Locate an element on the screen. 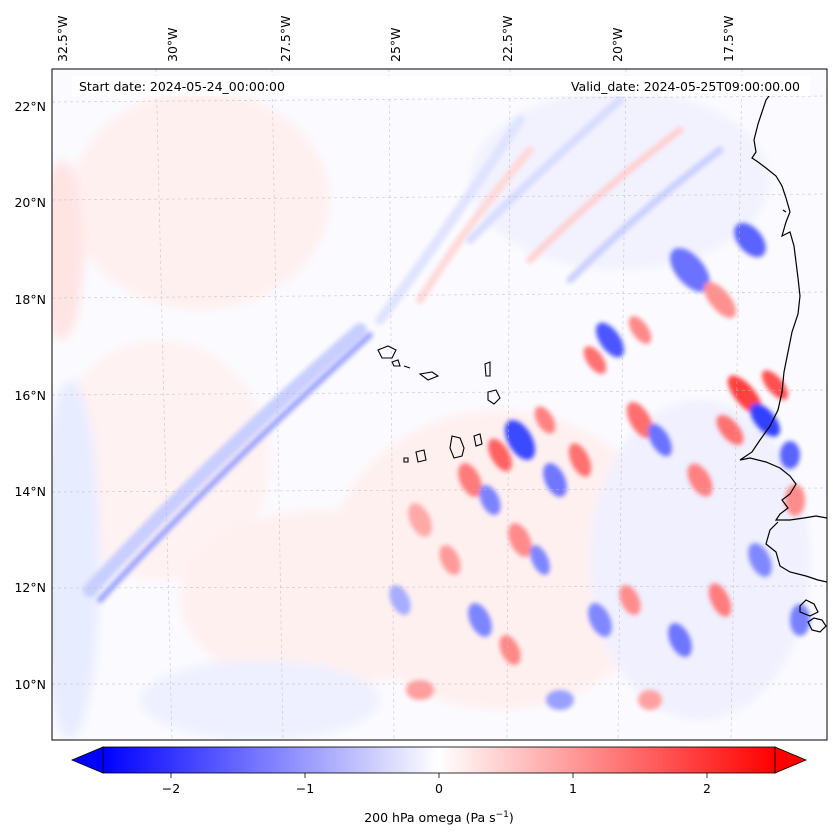  colorbar-extend-max is located at coordinates (791, 760).